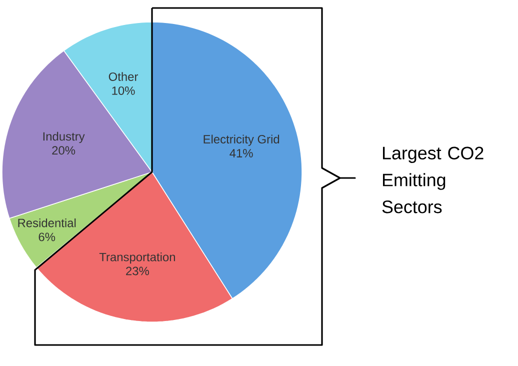 The height and width of the screenshot is (366, 518). What do you see at coordinates (64, 150) in the screenshot?
I see `data-label: 20%` at bounding box center [64, 150].